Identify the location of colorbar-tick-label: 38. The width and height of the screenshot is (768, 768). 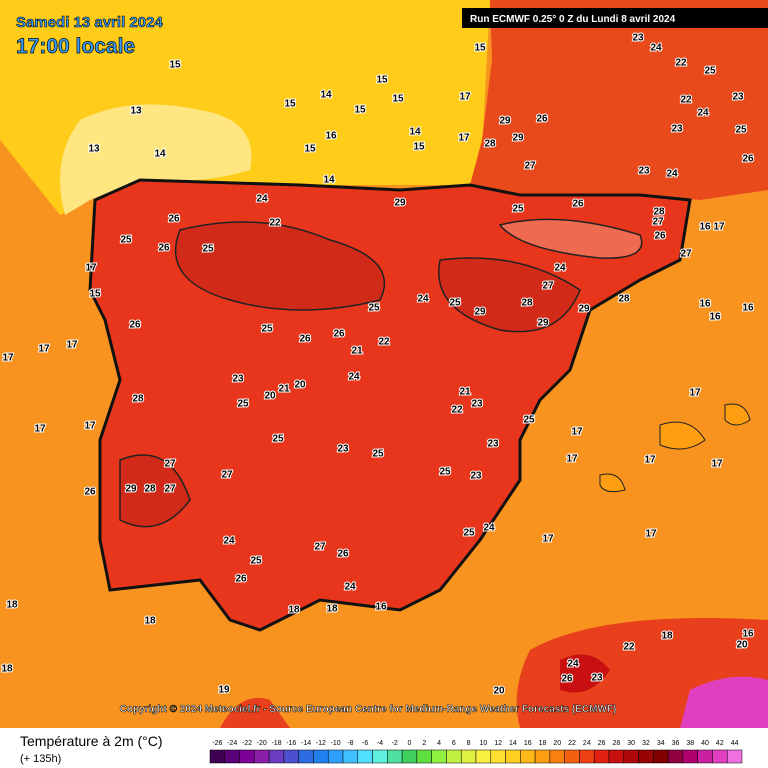
(690, 743).